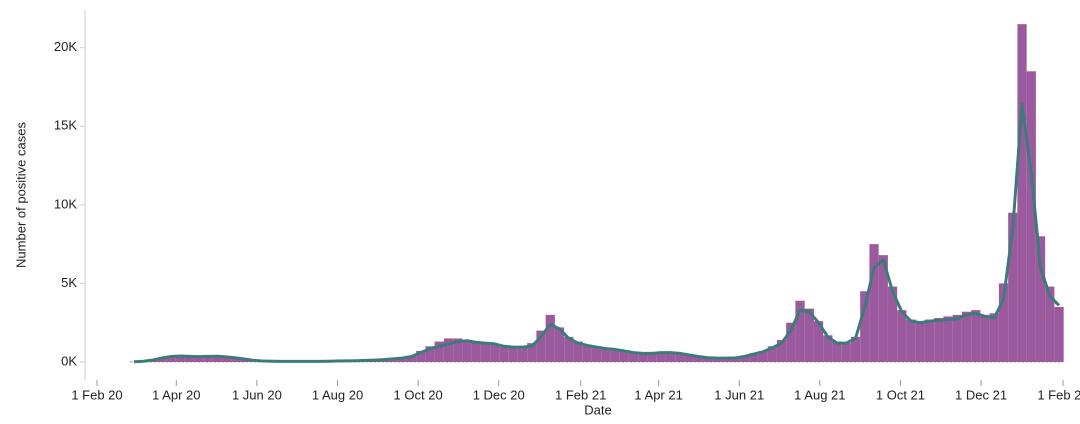  What do you see at coordinates (69, 360) in the screenshot?
I see `y-tick-label: 0K` at bounding box center [69, 360].